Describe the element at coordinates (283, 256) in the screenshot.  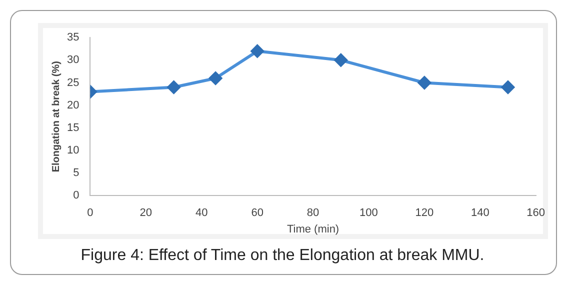
I see `text: Figure 4: Effect of Time on the Elongation at break MMU.` at that location.